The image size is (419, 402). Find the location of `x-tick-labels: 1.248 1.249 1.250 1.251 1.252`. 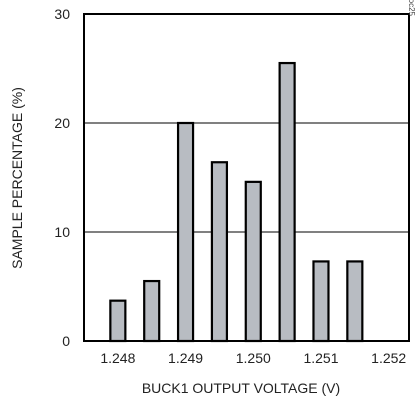

x-tick-labels: 1.248 1.249 1.250 1.251 1.252 is located at coordinates (253, 358).